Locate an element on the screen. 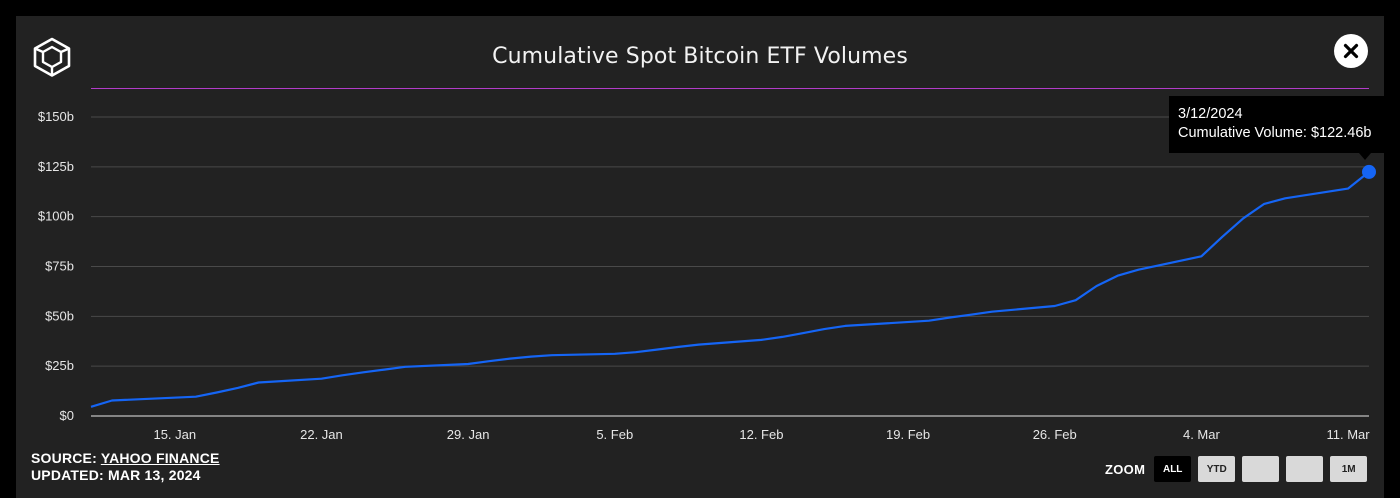  x-tick-label: 11. Mar is located at coordinates (1348, 434).